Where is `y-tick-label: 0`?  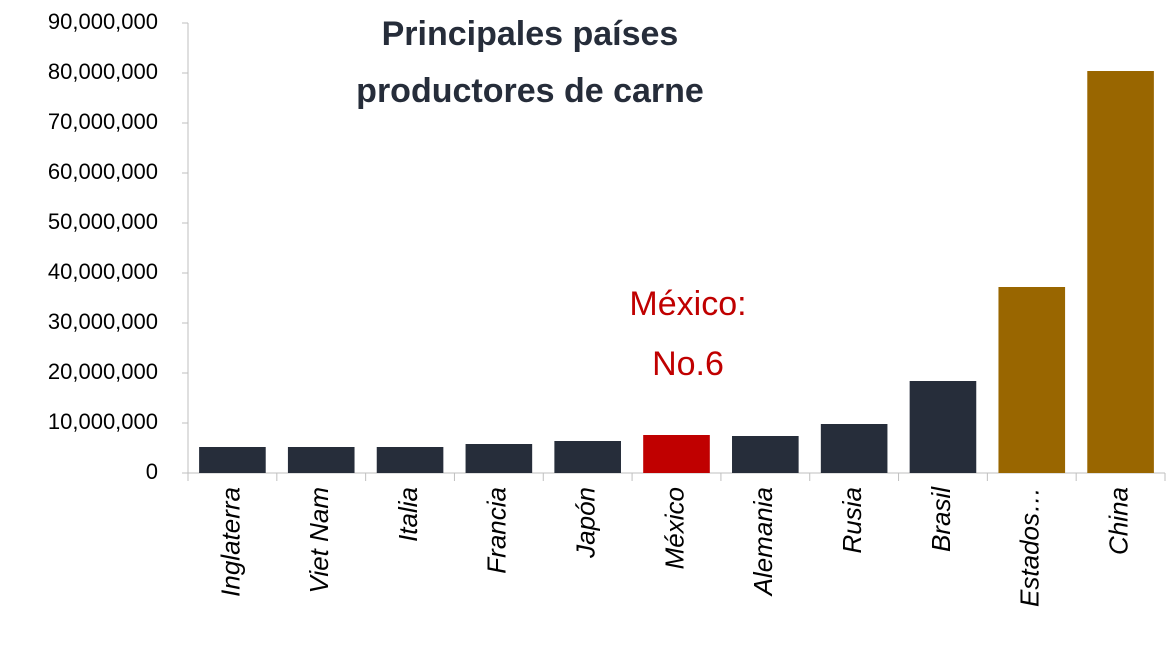 y-tick-label: 0 is located at coordinates (152, 471).